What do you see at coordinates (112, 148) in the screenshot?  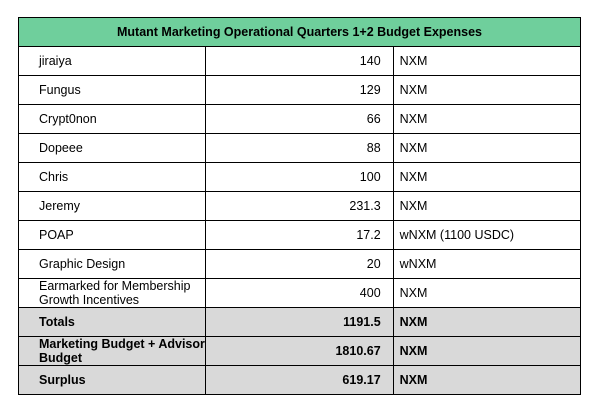 I see `item-name: Dopeee` at bounding box center [112, 148].